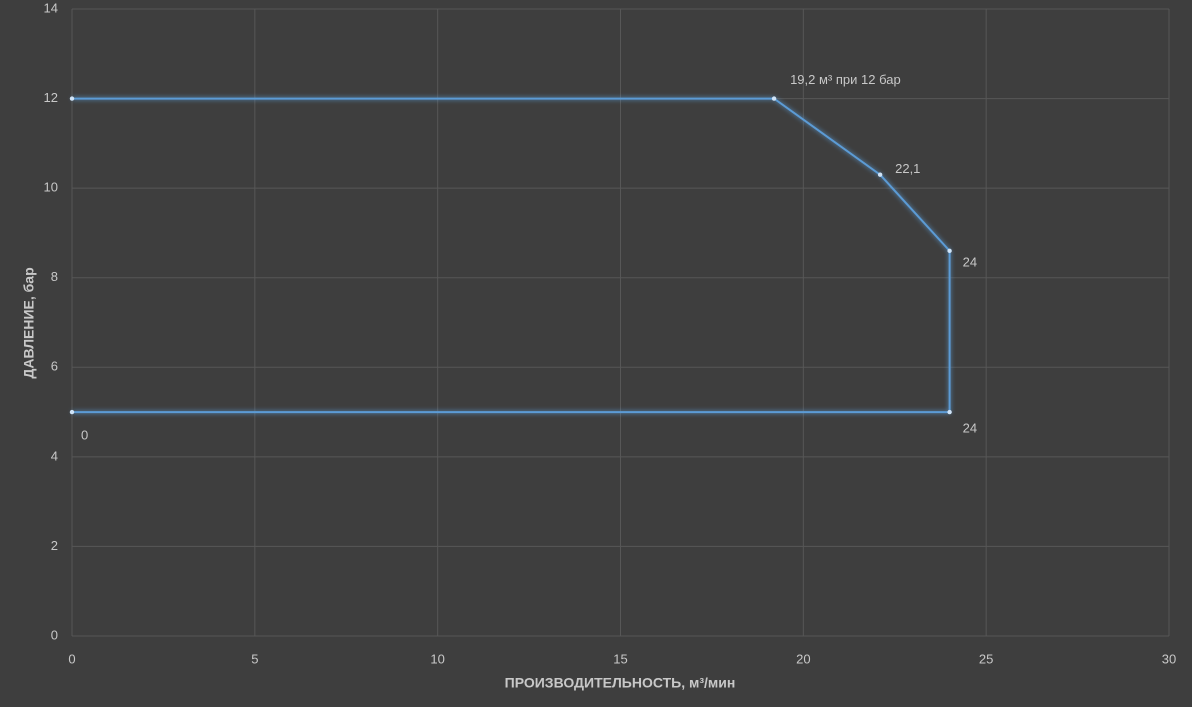  I want to click on y-tick-label: 14, so click(51, 7).